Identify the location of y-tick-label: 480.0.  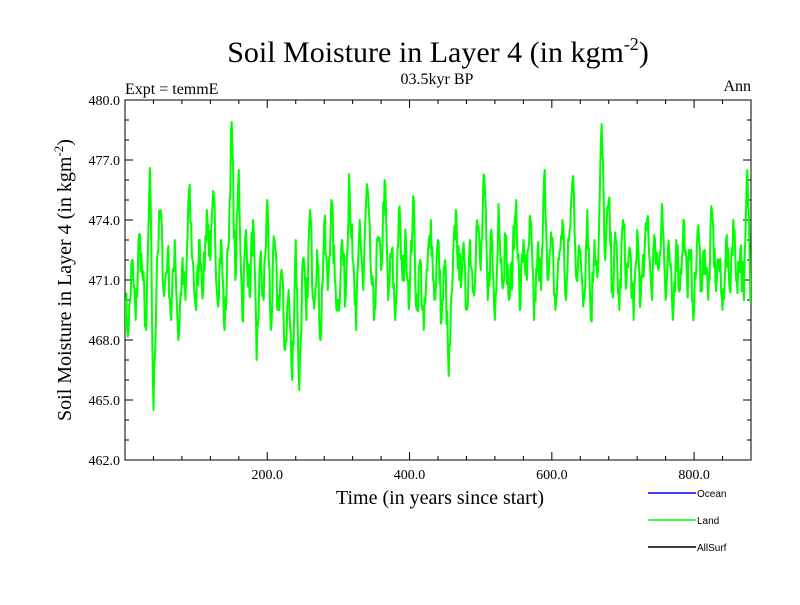
(105, 101).